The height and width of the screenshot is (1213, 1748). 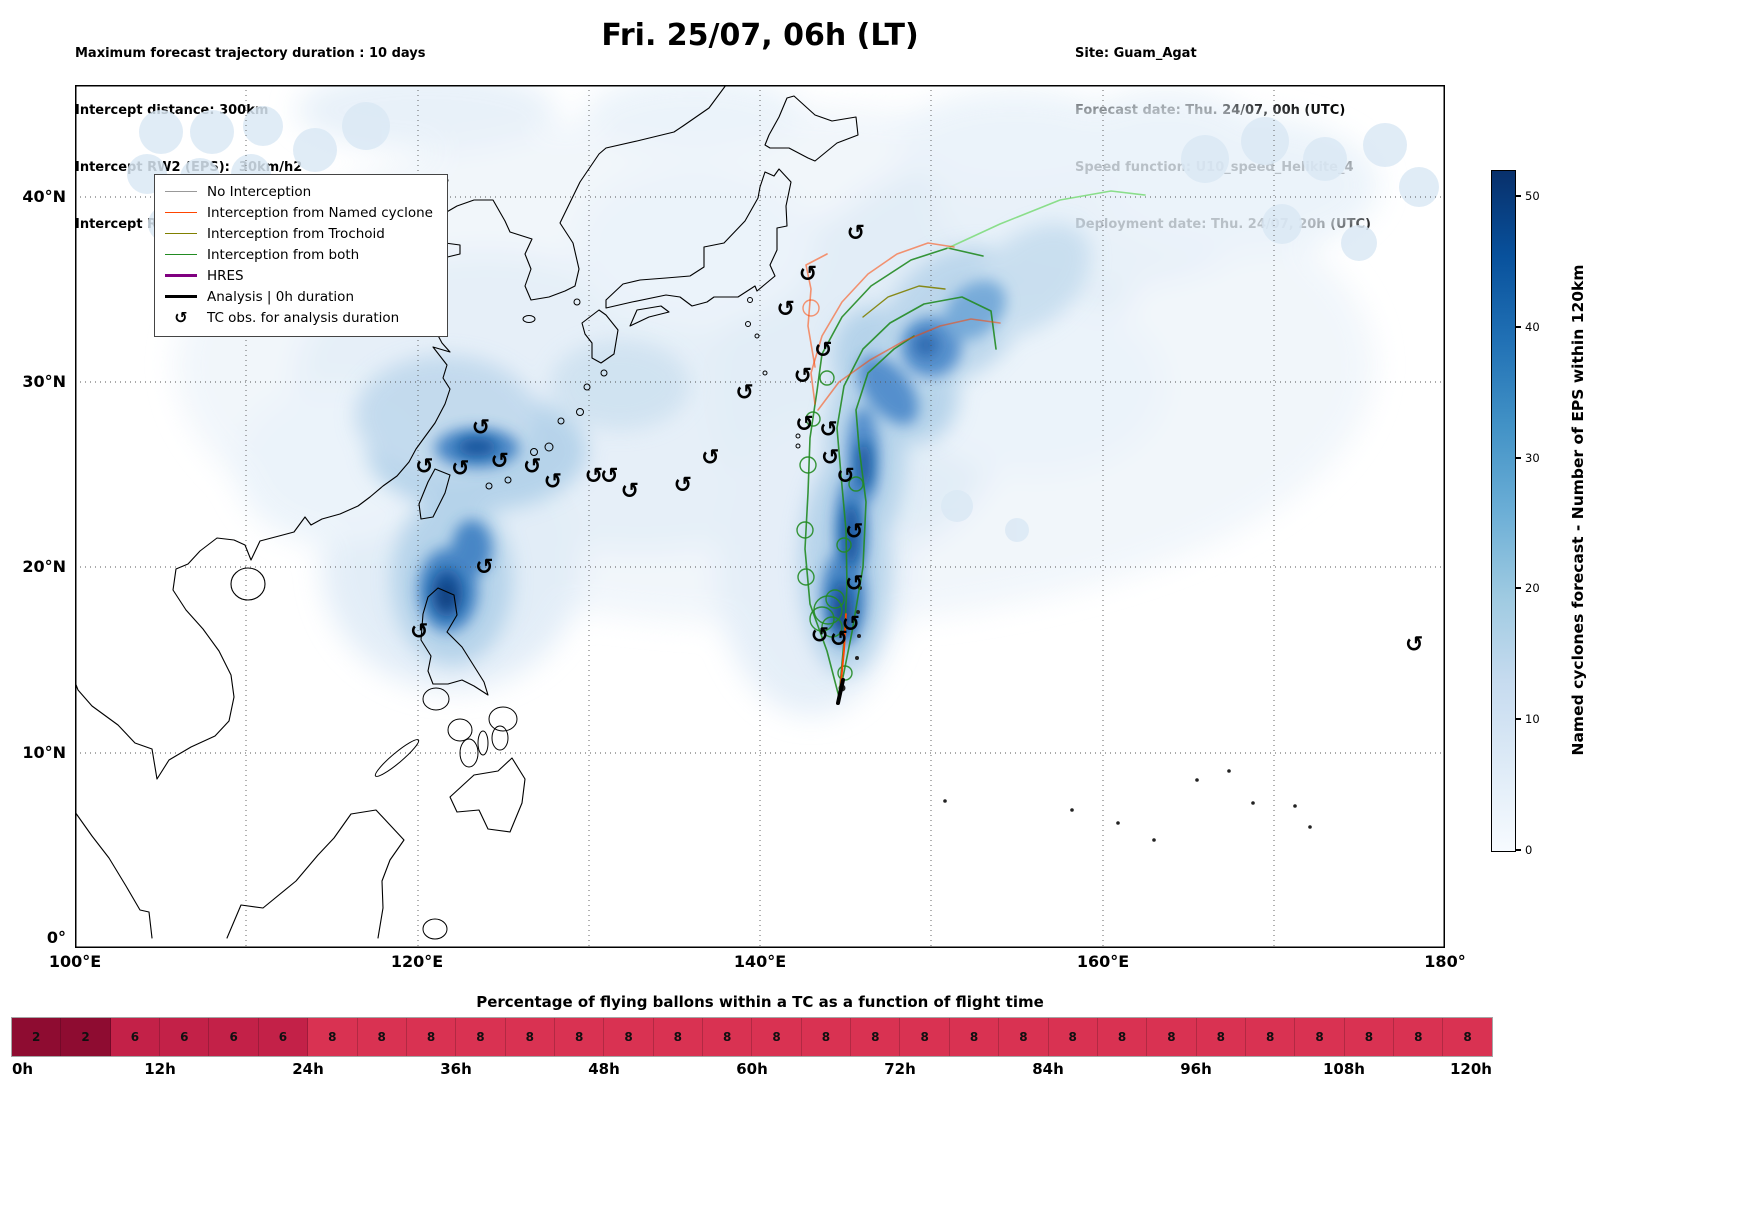 I want to click on lat-tick-20n: 20°N, so click(x=44, y=566).